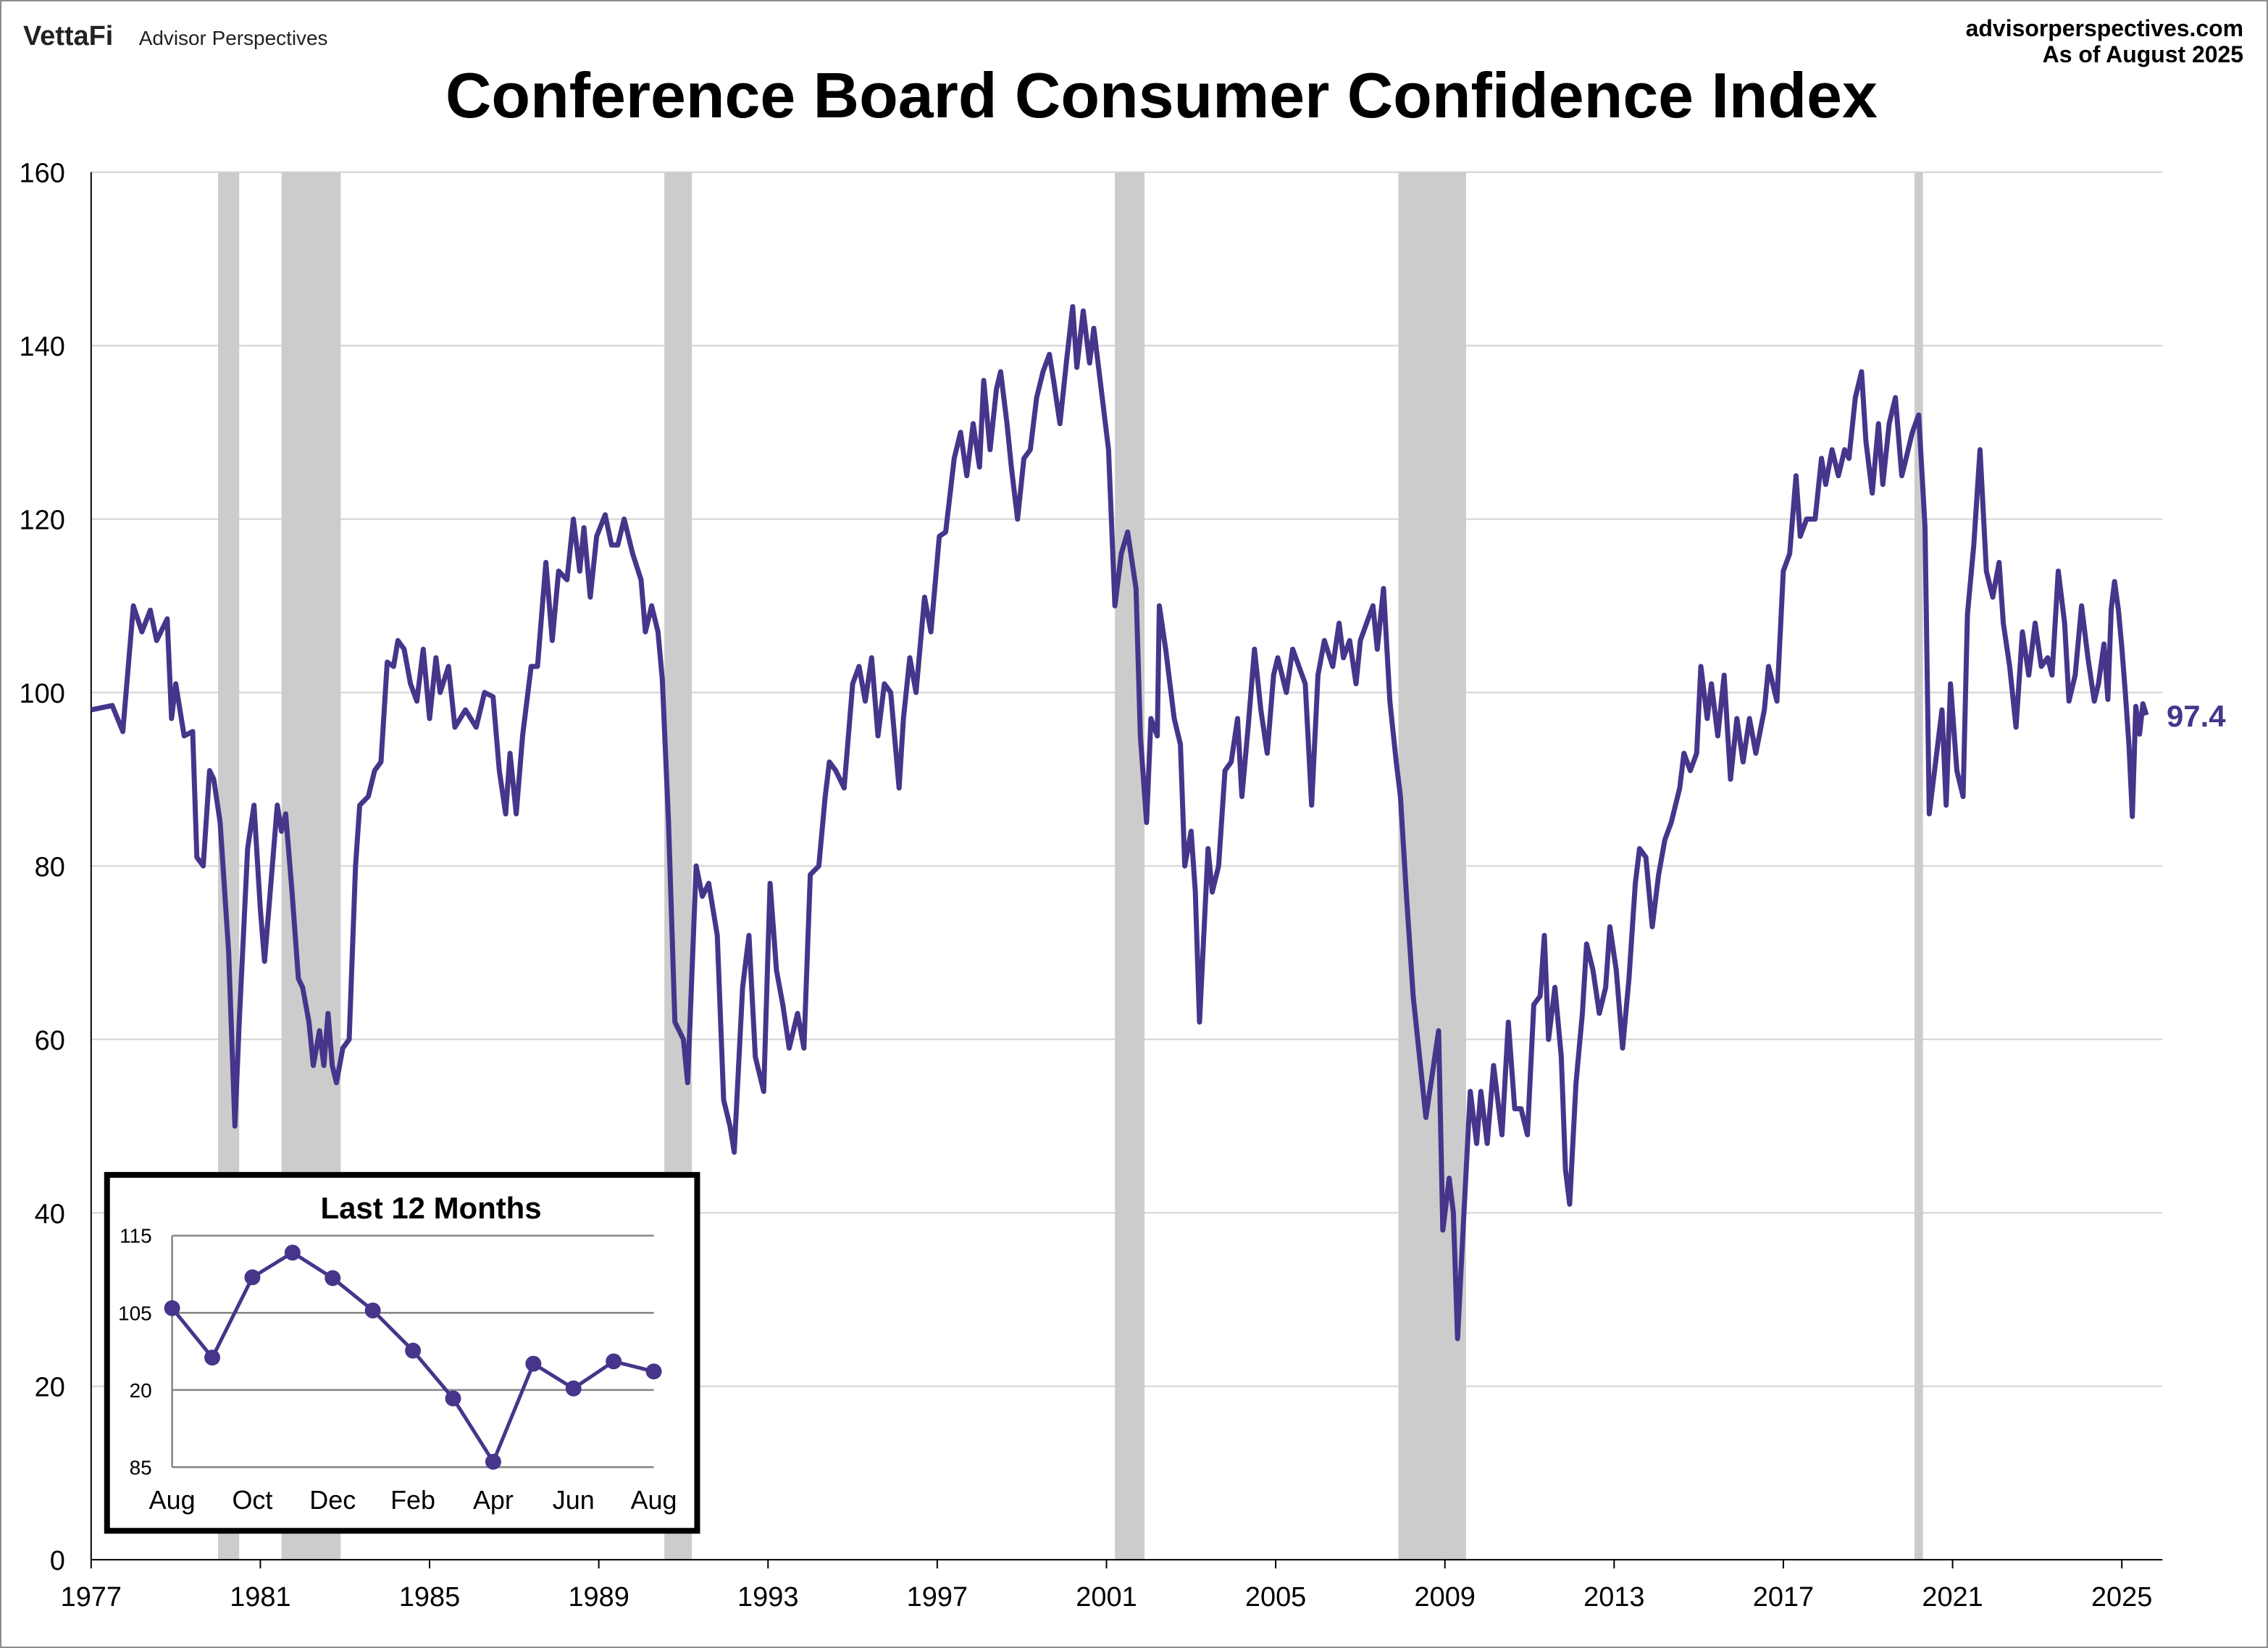  I want to click on vettafi-logo: VettaFi, so click(68, 36).